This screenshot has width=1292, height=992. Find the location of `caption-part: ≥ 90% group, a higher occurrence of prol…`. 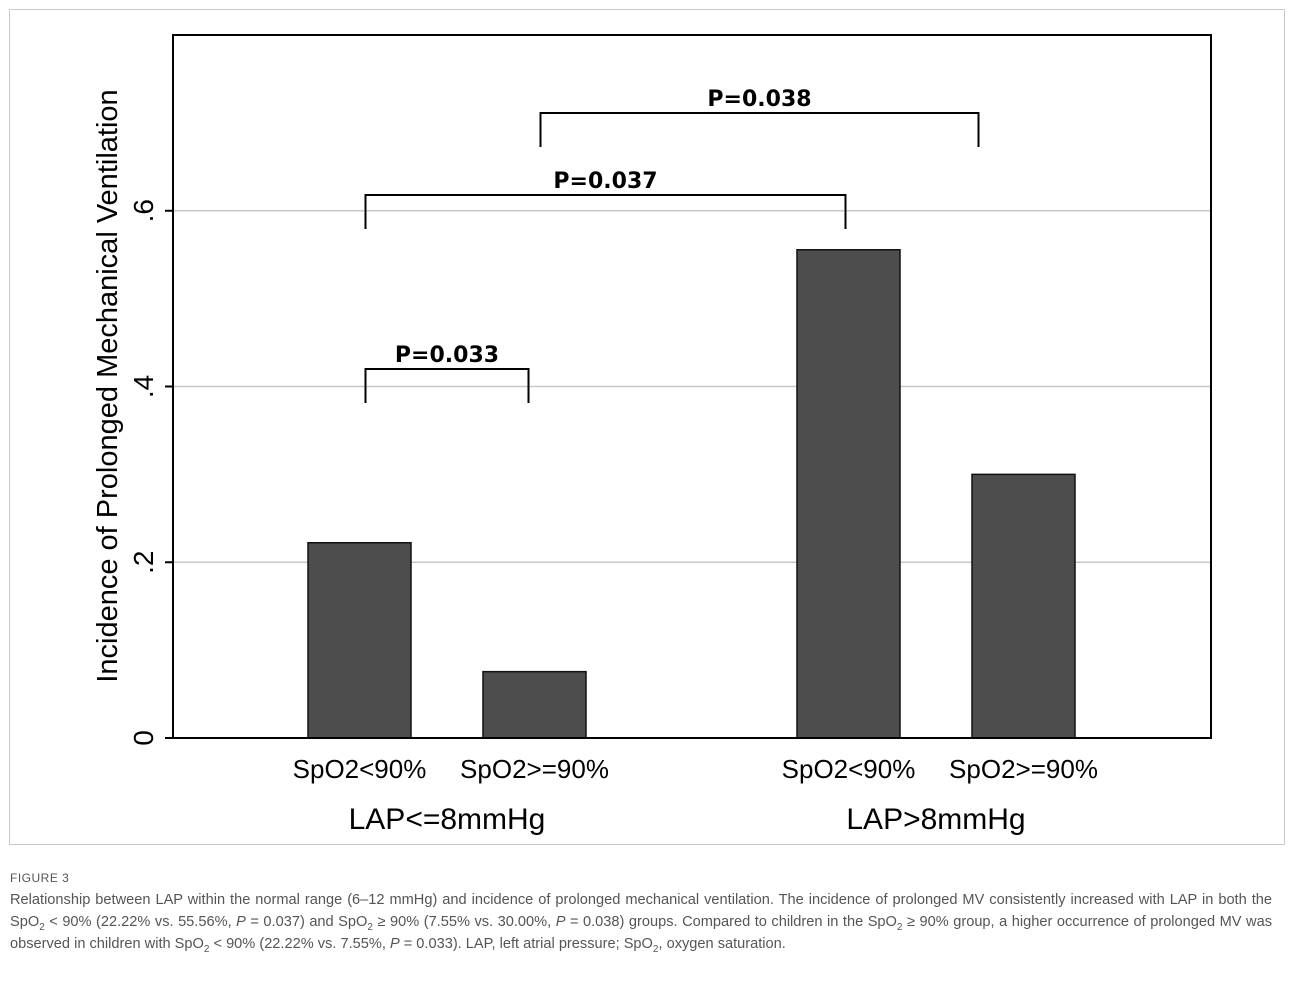

caption-part: ≥ 90% group, a higher occurrence of prol… is located at coordinates (641, 933).